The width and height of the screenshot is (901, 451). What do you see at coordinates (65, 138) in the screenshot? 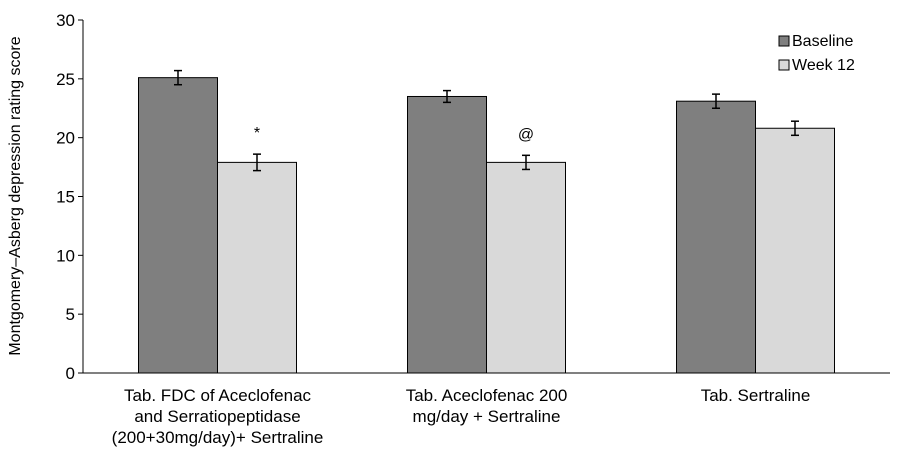
I see `y-tick-label: 20` at bounding box center [65, 138].